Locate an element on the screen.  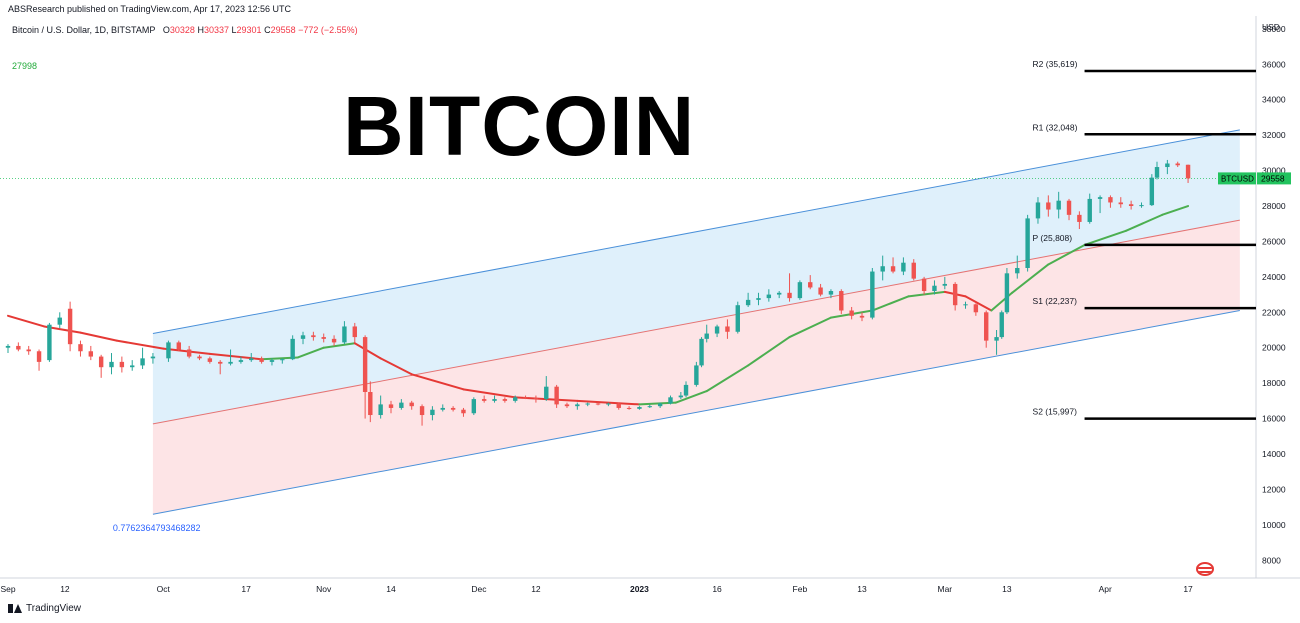
open-value: 30328 is located at coordinates (182, 30).